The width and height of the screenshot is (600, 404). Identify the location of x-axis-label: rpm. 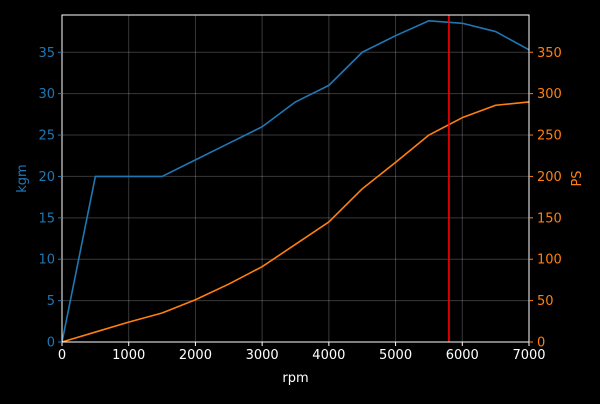
(295, 378).